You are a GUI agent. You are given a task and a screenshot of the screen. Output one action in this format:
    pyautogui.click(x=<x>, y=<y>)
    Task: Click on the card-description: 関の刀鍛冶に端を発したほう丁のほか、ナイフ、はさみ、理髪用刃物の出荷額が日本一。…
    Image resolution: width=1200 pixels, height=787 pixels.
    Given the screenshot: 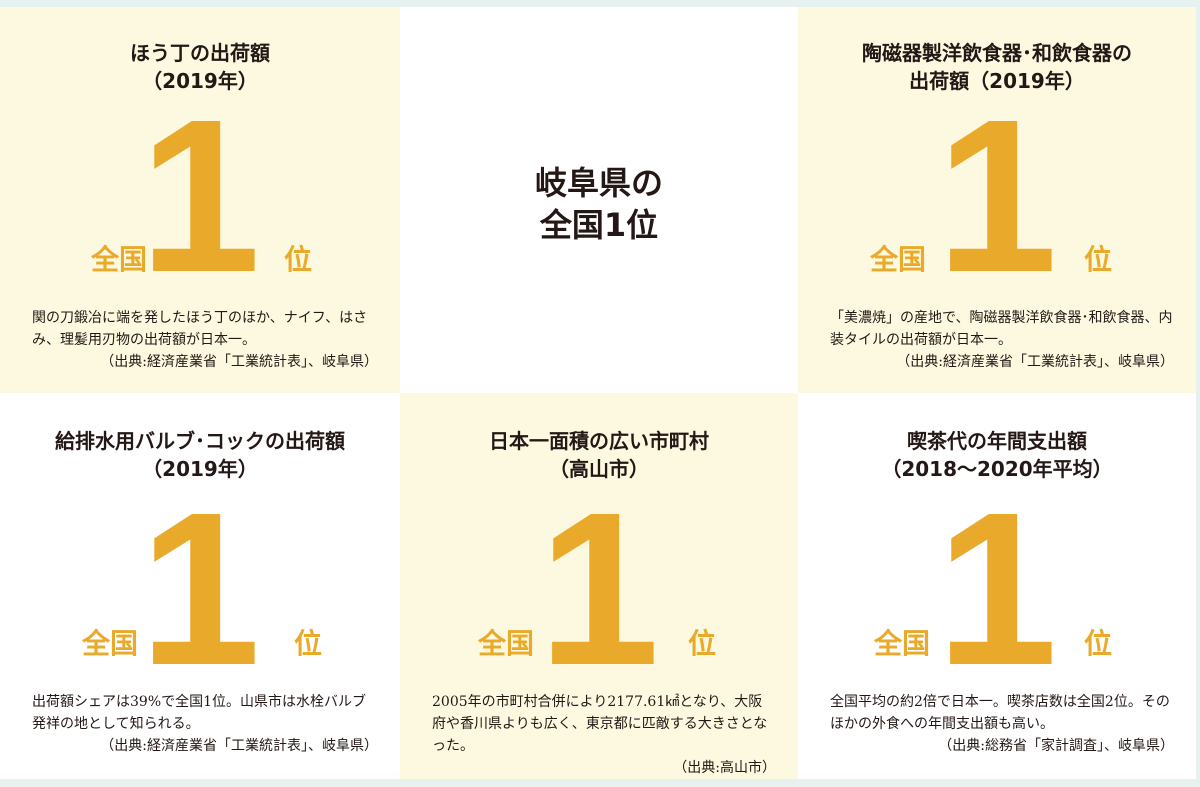 What is the action you would take?
    pyautogui.click(x=205, y=340)
    